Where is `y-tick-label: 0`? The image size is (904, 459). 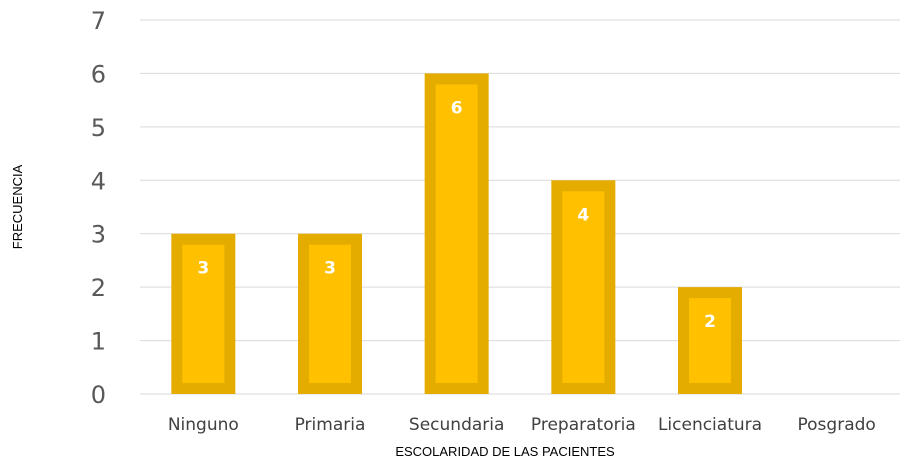
y-tick-label: 0 is located at coordinates (98, 395).